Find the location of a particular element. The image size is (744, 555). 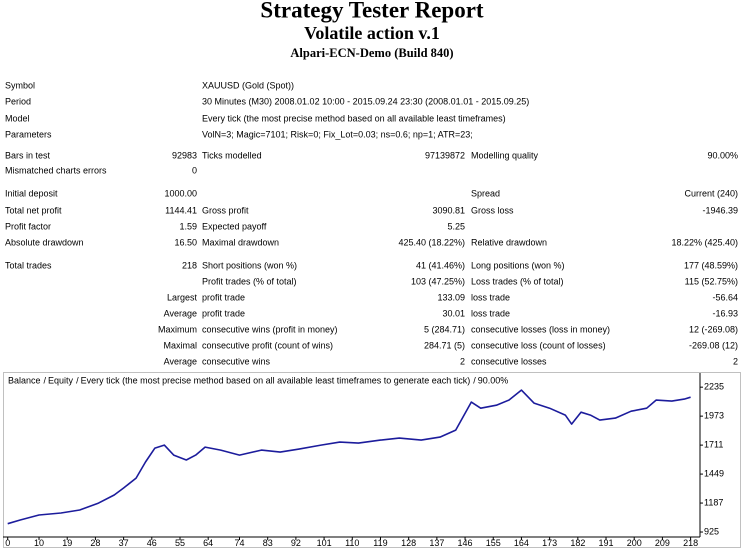

cell-value: 284.71 (5) is located at coordinates (444, 345).